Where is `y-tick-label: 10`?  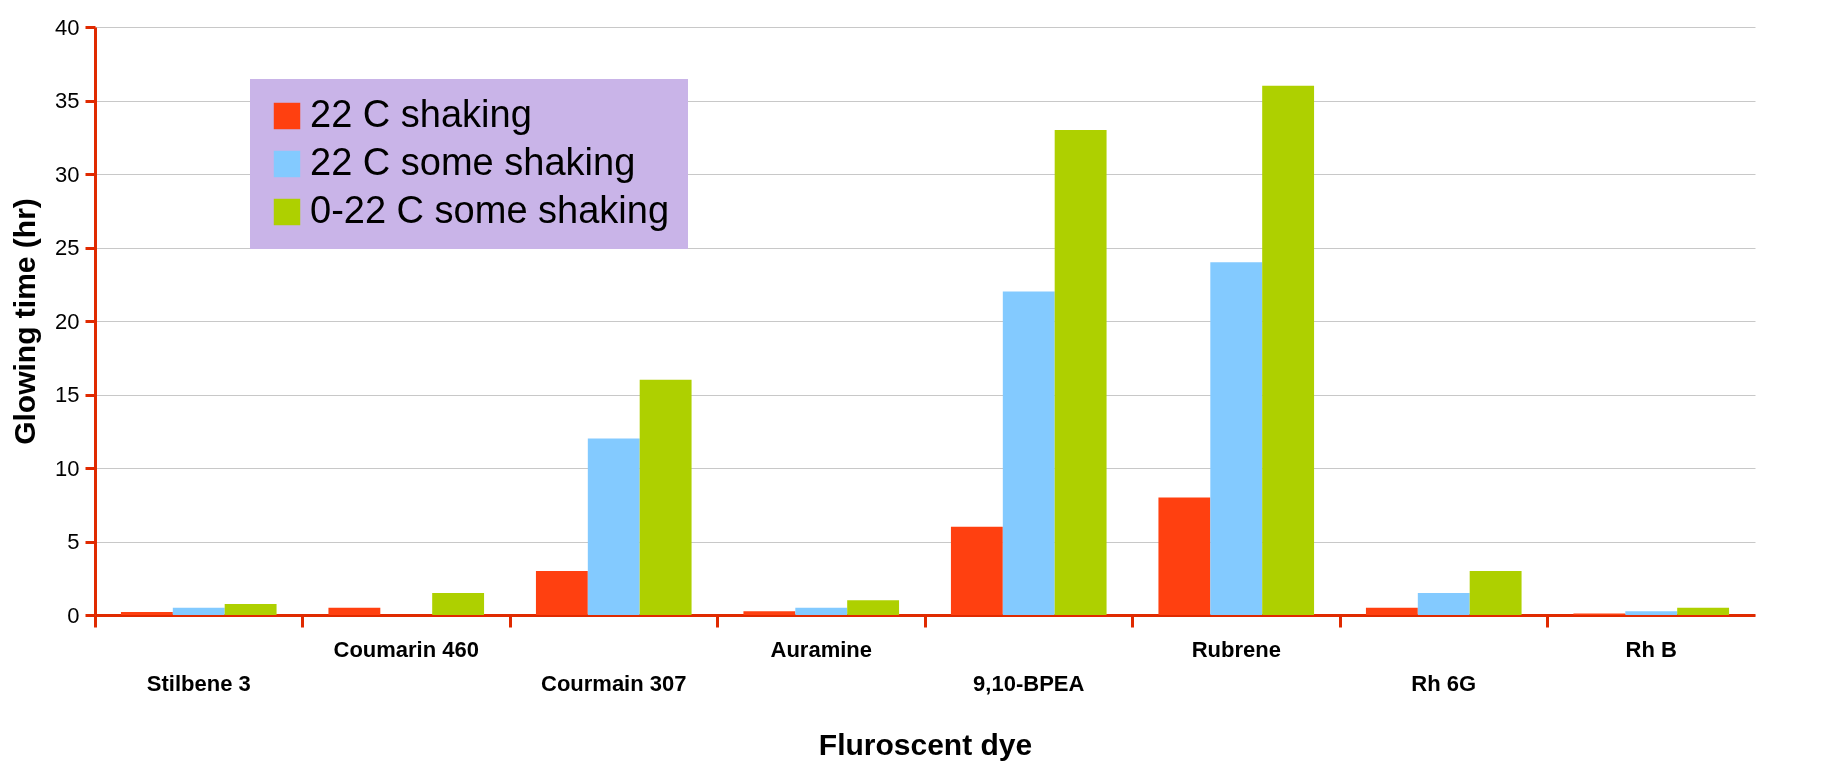
y-tick-label: 10 is located at coordinates (67, 468).